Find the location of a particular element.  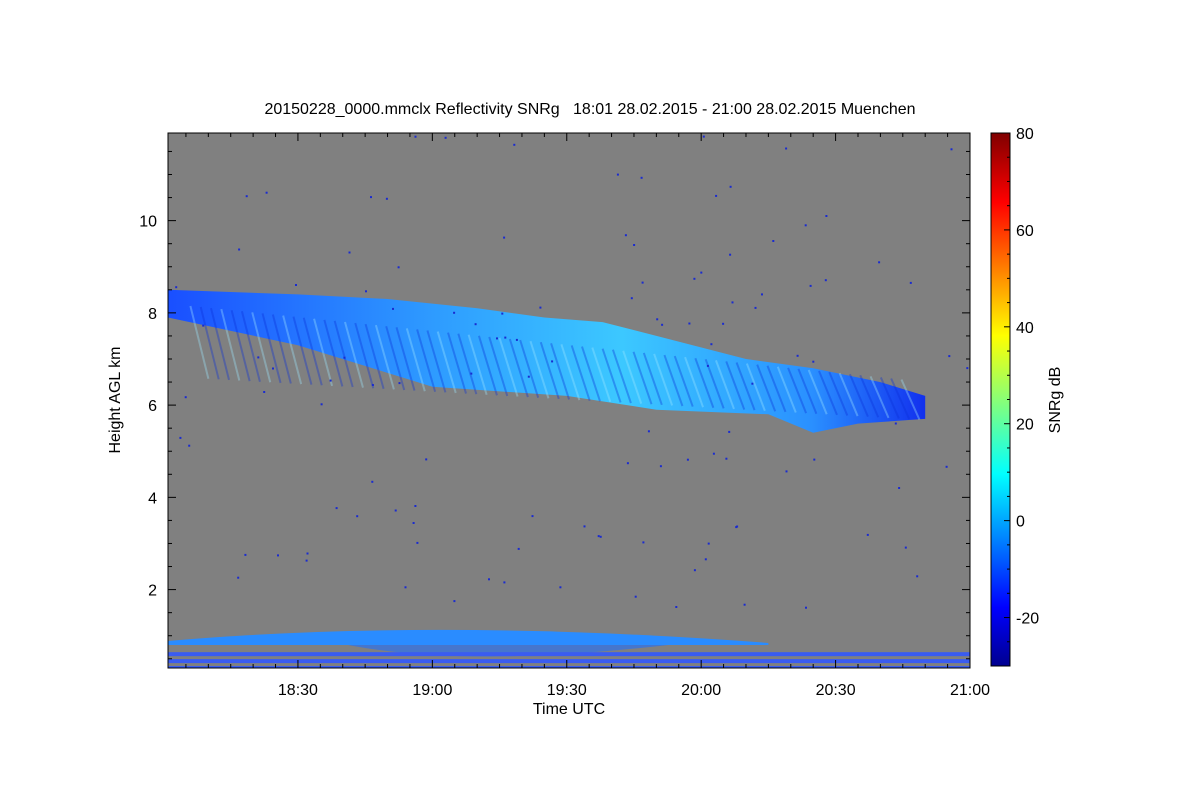

x-tick-label: 21:00 is located at coordinates (970, 690).